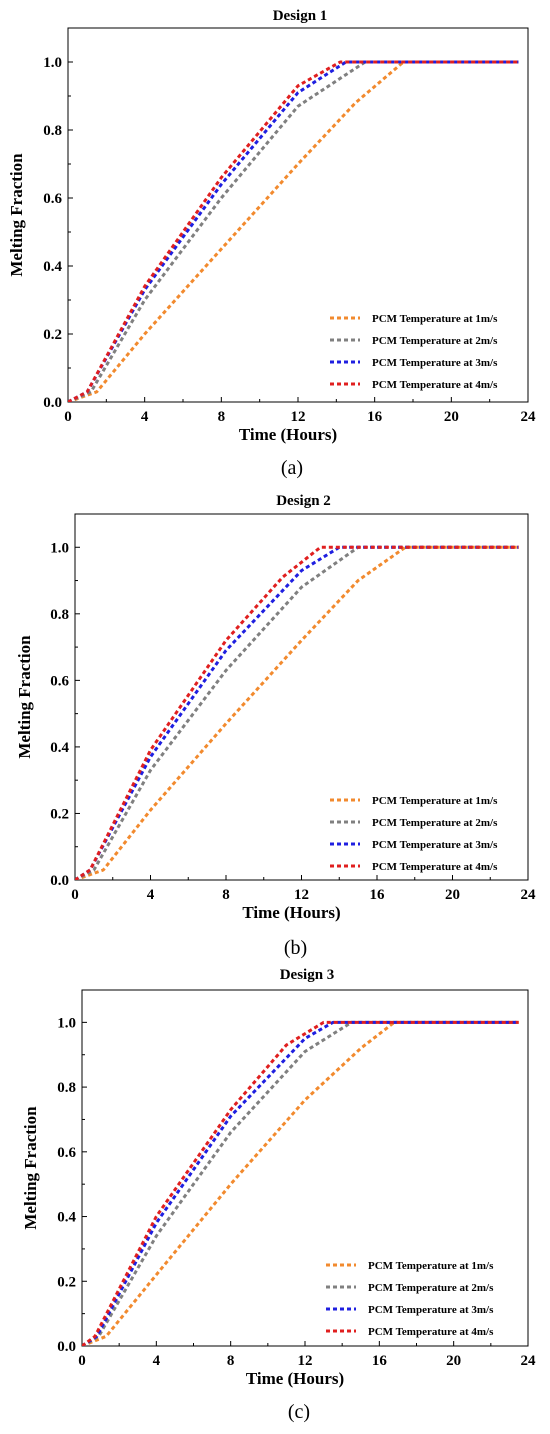  I want to click on panel-caption: (a), so click(292, 468).